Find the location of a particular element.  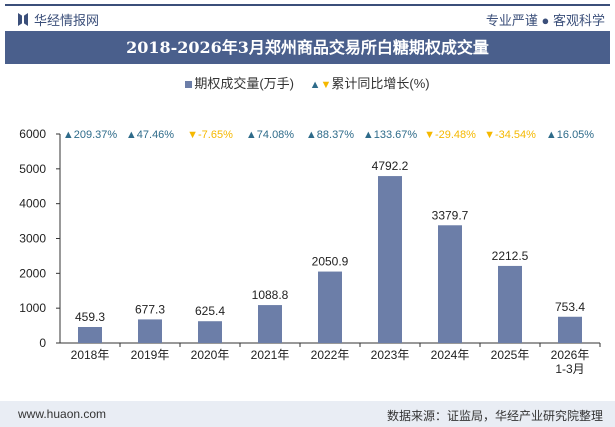

legend-volume: 期权成交量(万手) is located at coordinates (239, 83).